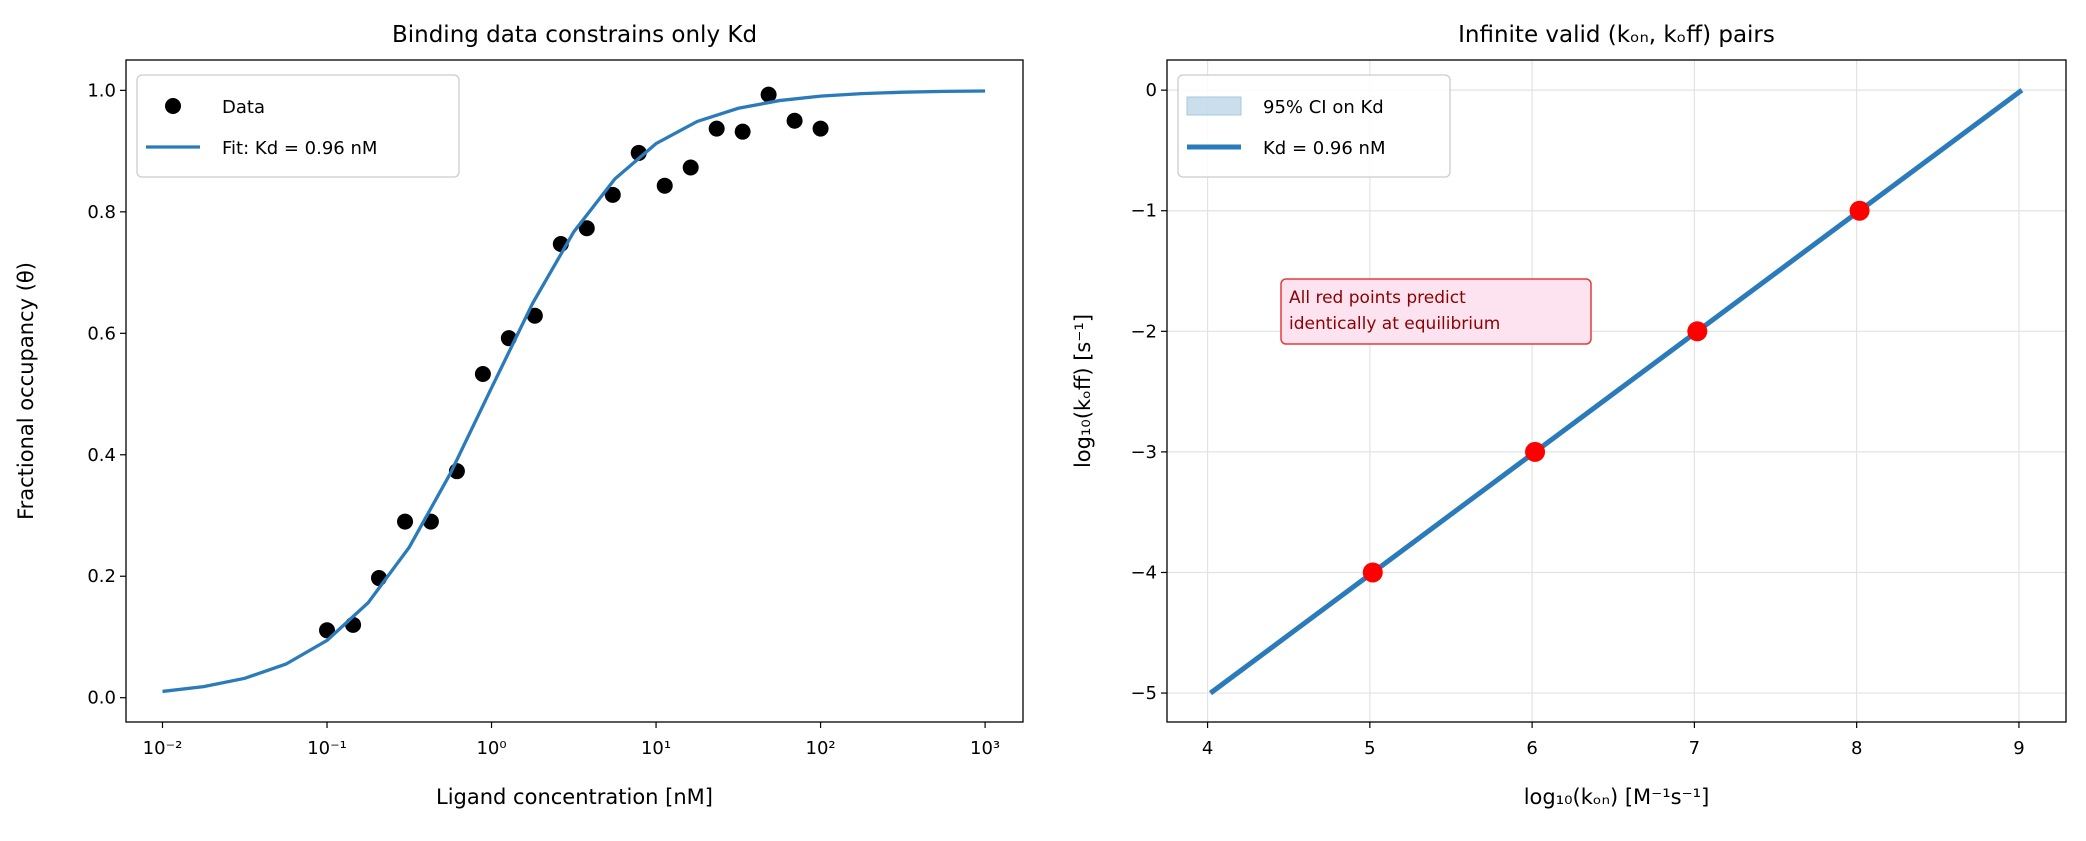  Describe the element at coordinates (101, 455) in the screenshot. I see `y-tick-label: 0.4` at that location.